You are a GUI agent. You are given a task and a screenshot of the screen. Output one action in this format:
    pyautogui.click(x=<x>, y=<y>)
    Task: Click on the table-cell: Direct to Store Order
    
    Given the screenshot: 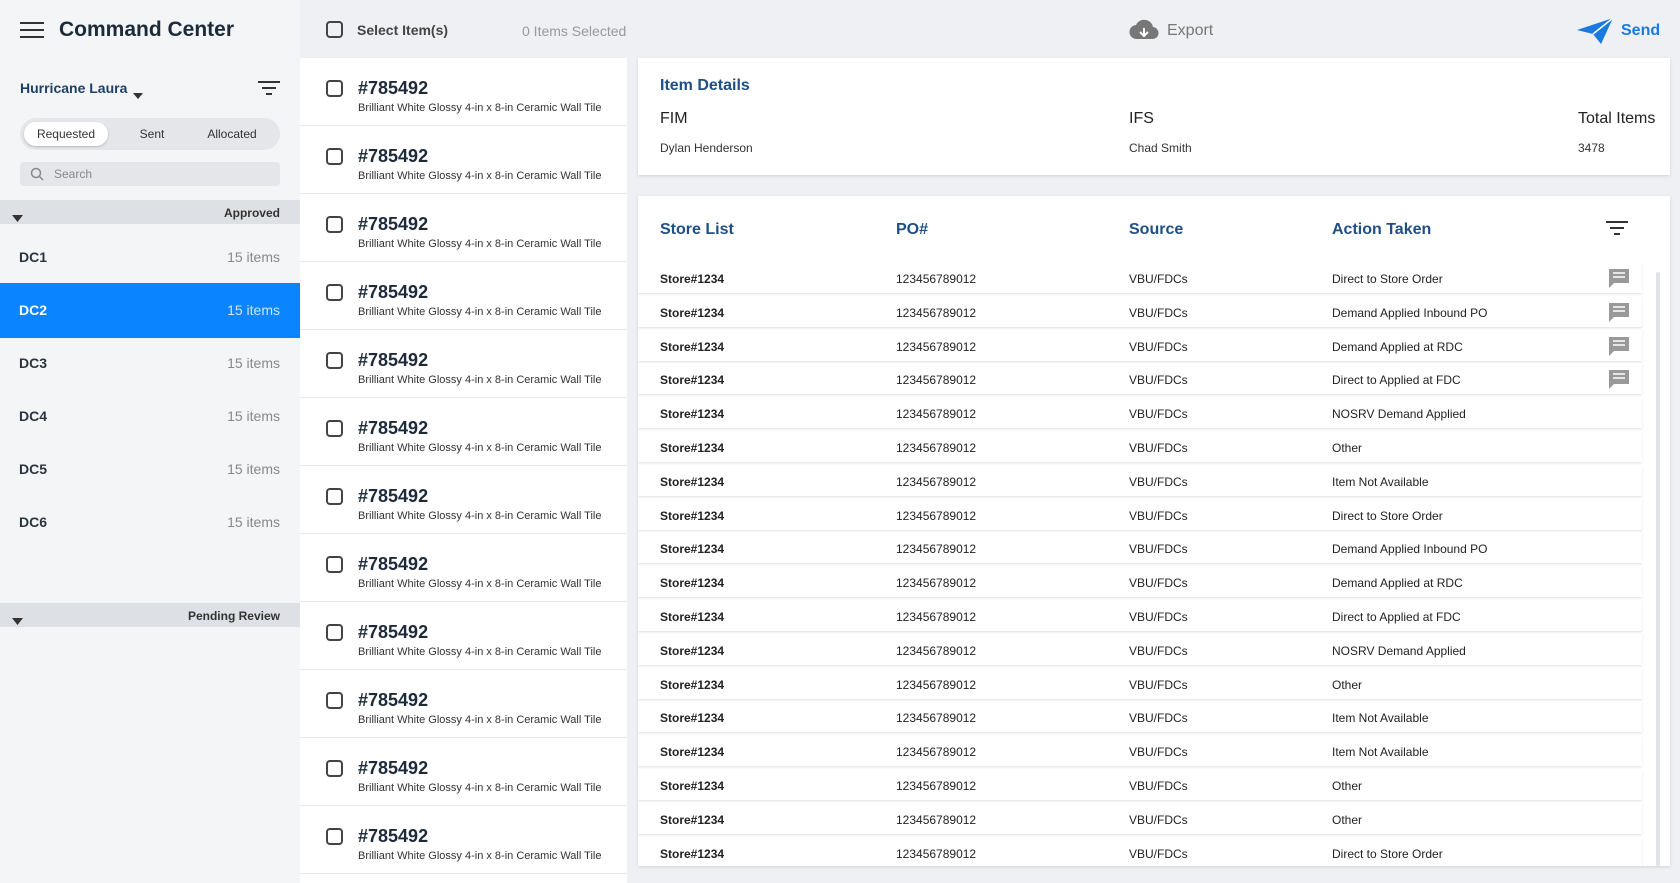 What is the action you would take?
    pyautogui.click(x=1387, y=279)
    